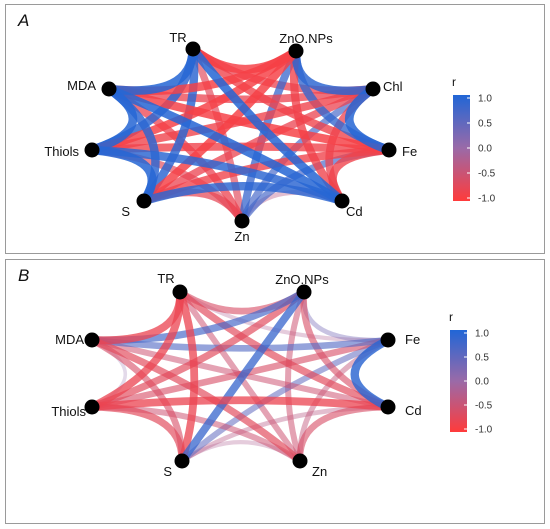 The height and width of the screenshot is (529, 550). What do you see at coordinates (122, 175) in the screenshot?
I see `edge-s-thiols` at bounding box center [122, 175].